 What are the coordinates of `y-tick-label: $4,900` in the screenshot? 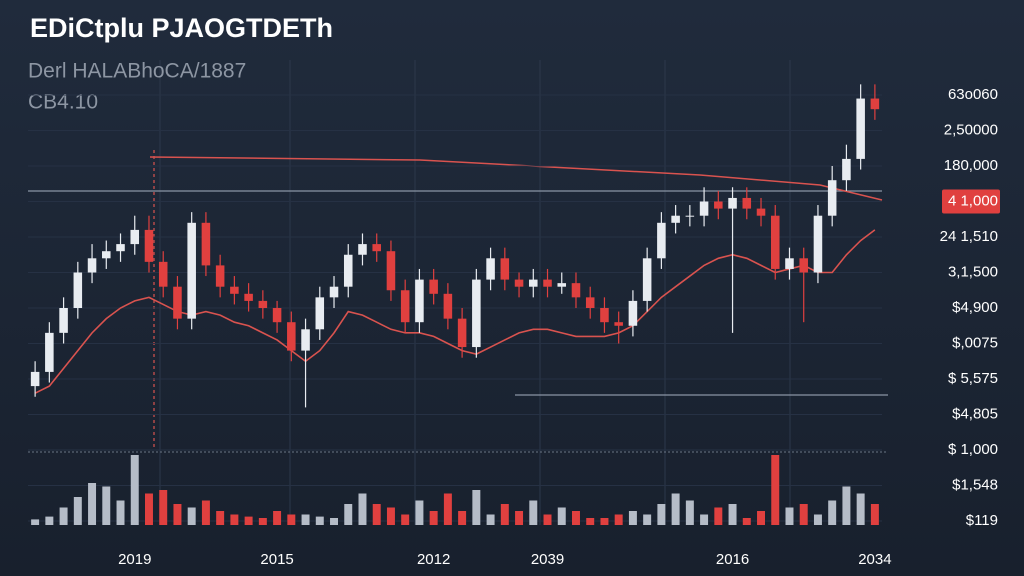 It's located at (975, 307).